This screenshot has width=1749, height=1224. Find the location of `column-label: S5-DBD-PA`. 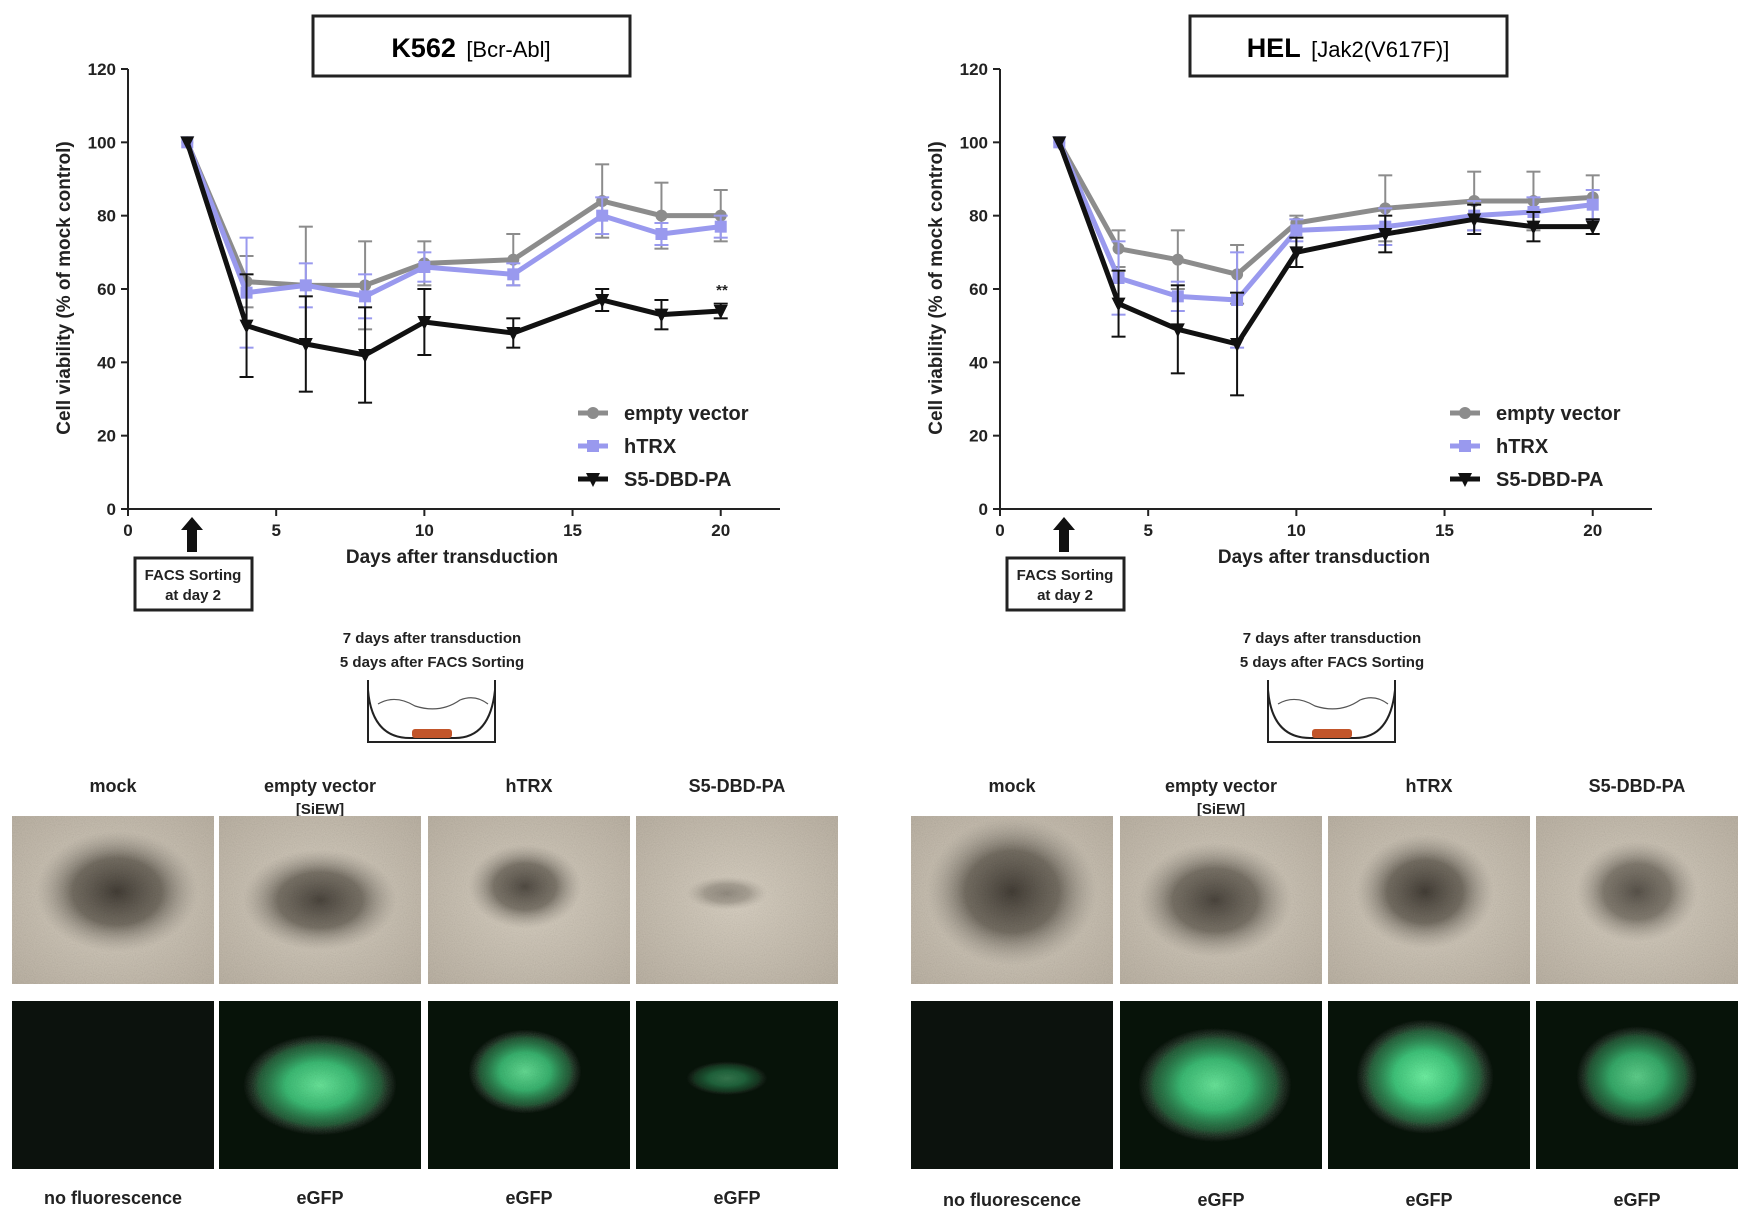

column-label: S5-DBD-PA is located at coordinates (1637, 786).